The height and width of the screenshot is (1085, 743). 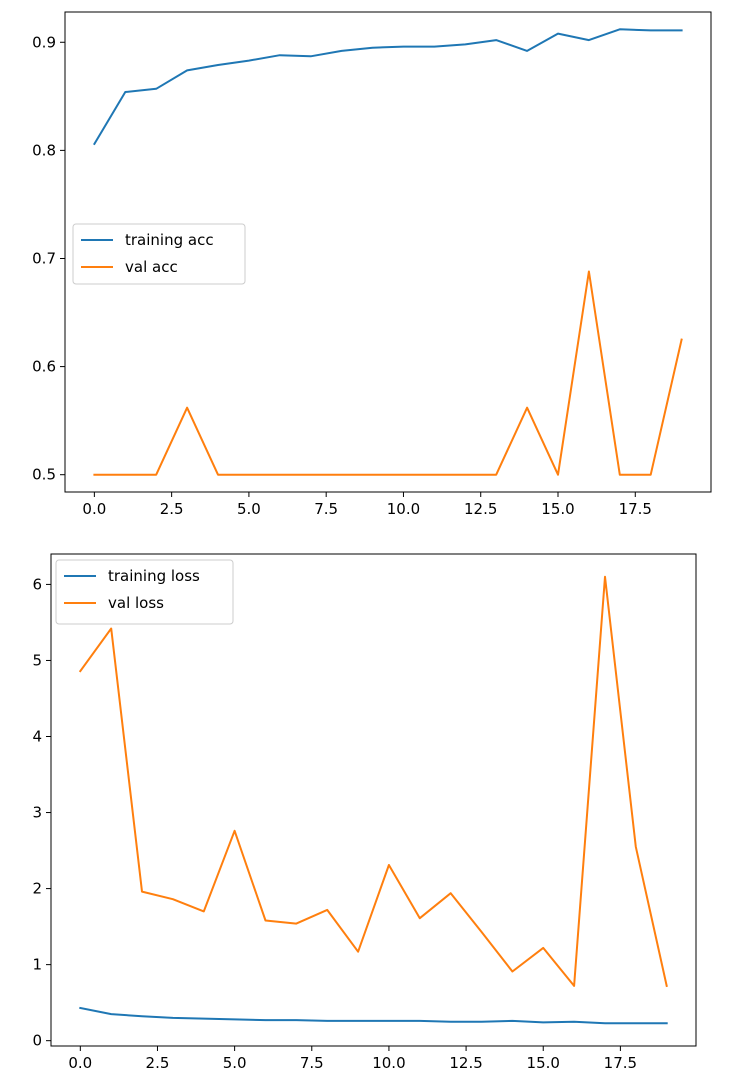 I want to click on y-tick-label: 1, so click(x=37, y=965).